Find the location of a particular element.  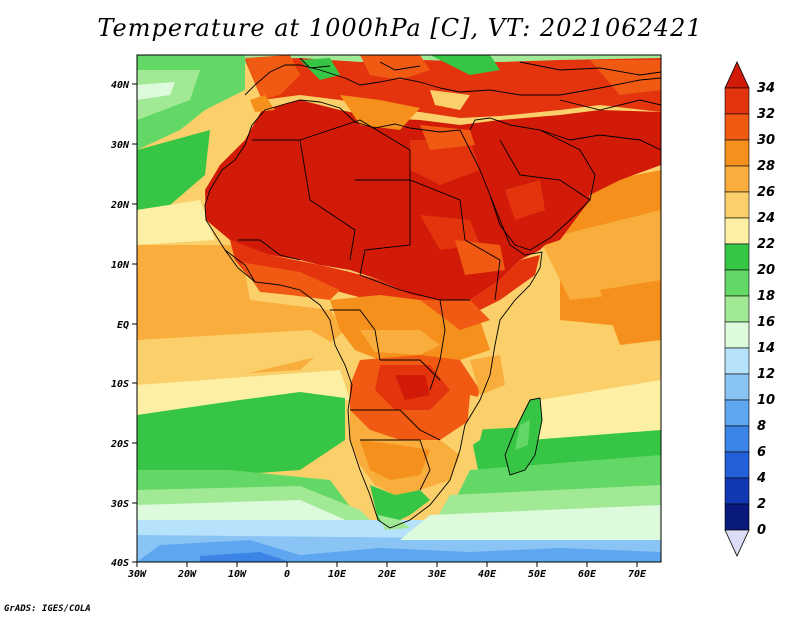

lat-tick-label: 20S is located at coordinates (119, 444).